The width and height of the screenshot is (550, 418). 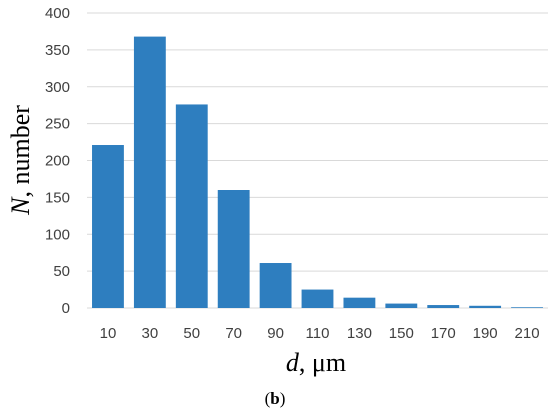 I want to click on x-axis-ticks: 10 30 50 70 90 110 130 150 170 190 210, so click(x=320, y=333).